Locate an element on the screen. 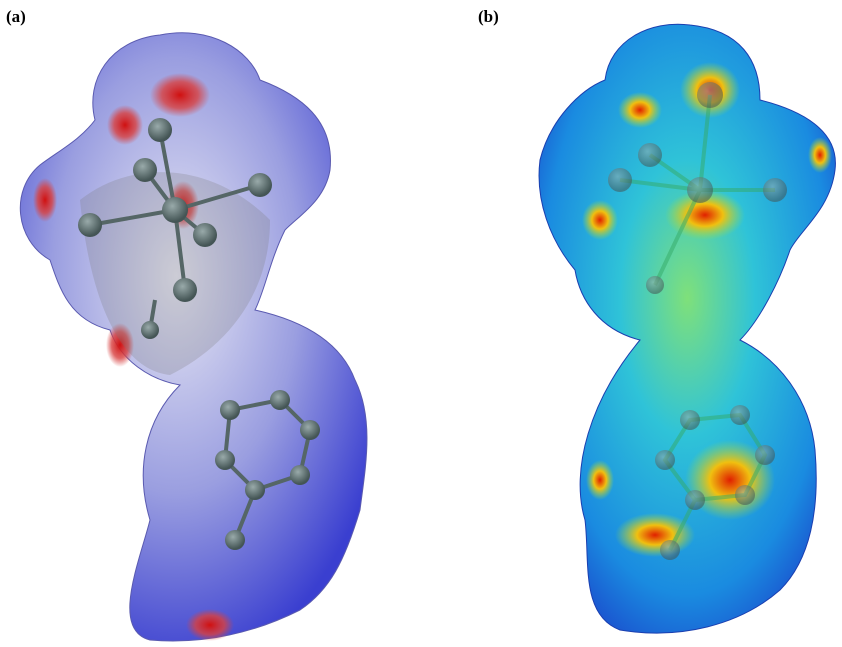 This screenshot has width=842, height=647. panel-label: (b) is located at coordinates (488, 16).